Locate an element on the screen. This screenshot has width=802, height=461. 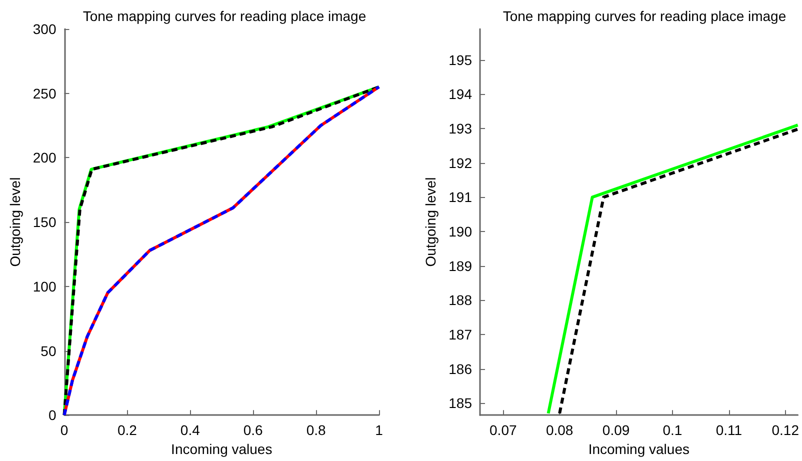
x-tick-label: 0.09 is located at coordinates (616, 430).